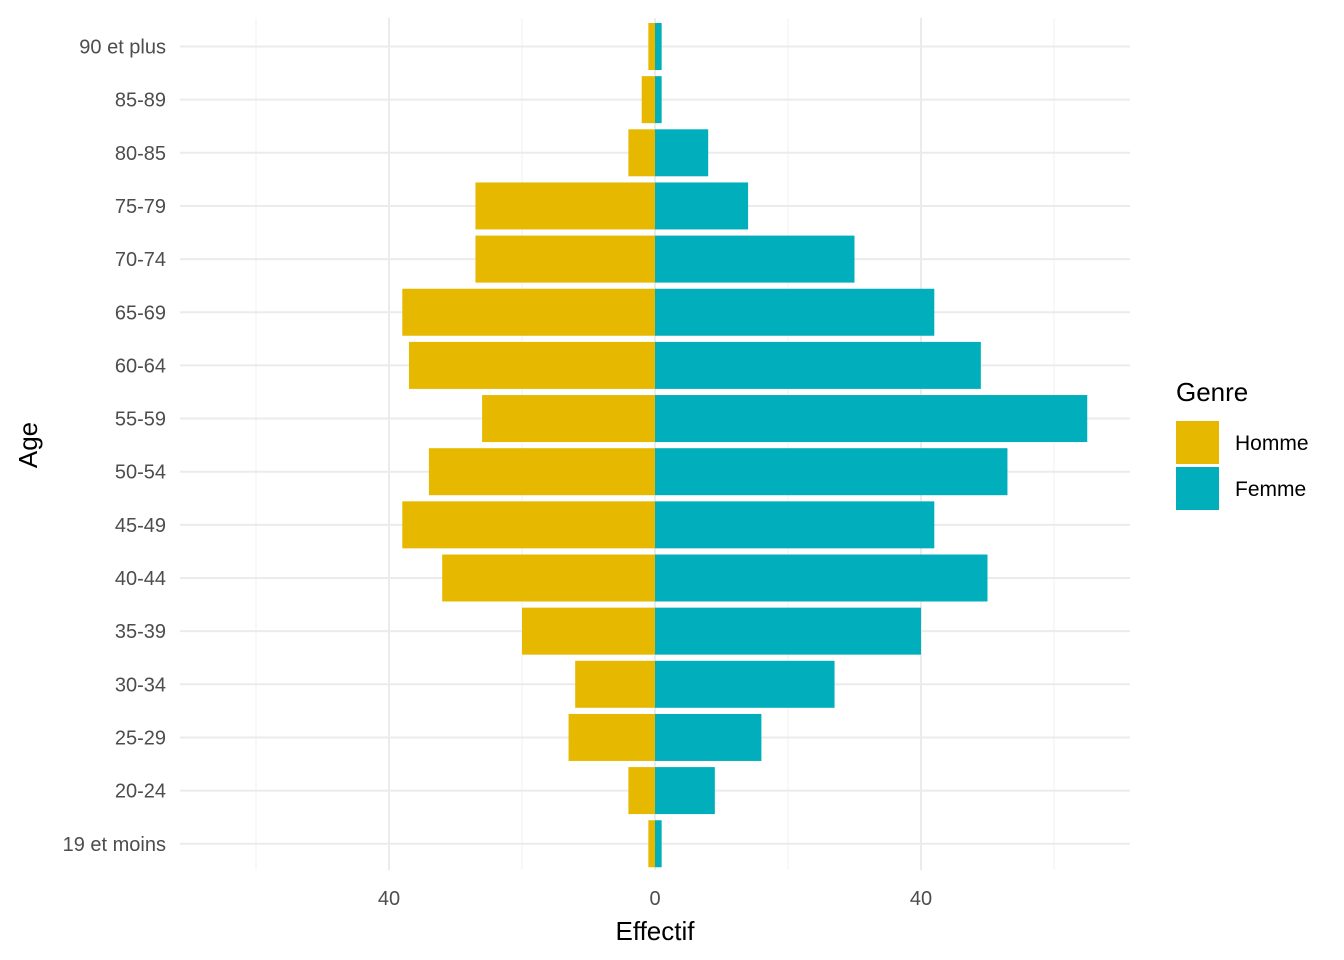 The width and height of the screenshot is (1344, 960). What do you see at coordinates (140, 366) in the screenshot?
I see `y-tick-label: 60-64` at bounding box center [140, 366].